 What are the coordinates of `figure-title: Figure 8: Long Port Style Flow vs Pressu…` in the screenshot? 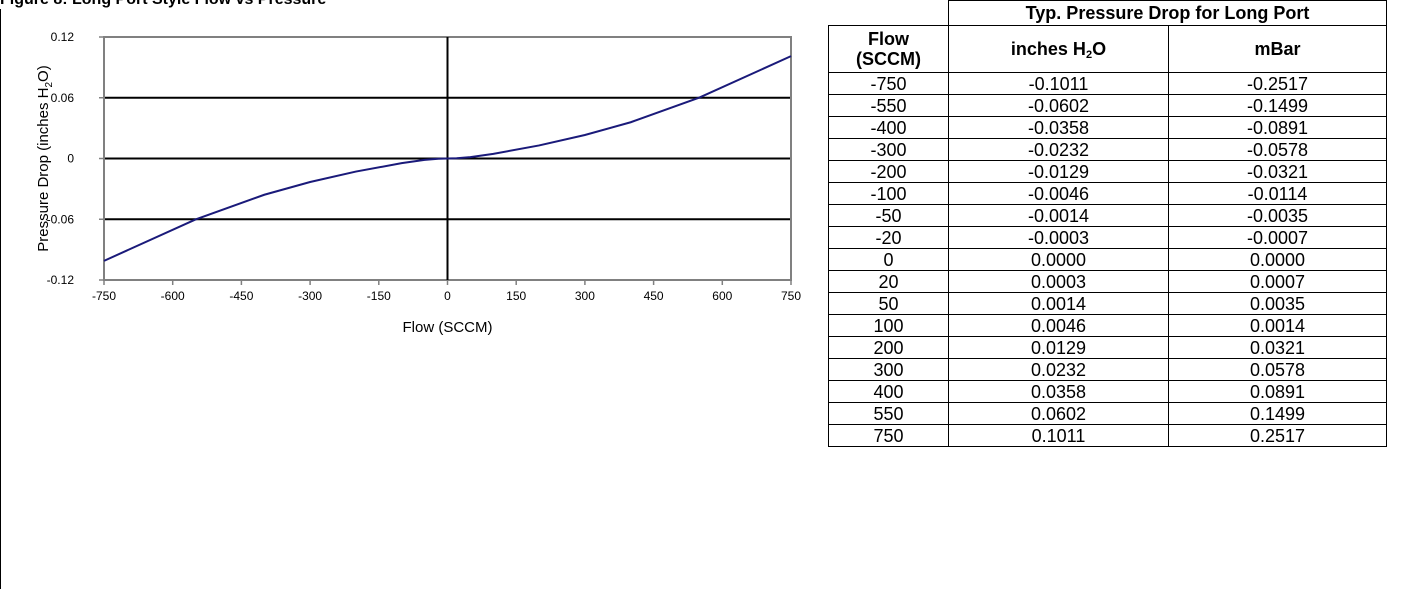 It's located at (163, 4).